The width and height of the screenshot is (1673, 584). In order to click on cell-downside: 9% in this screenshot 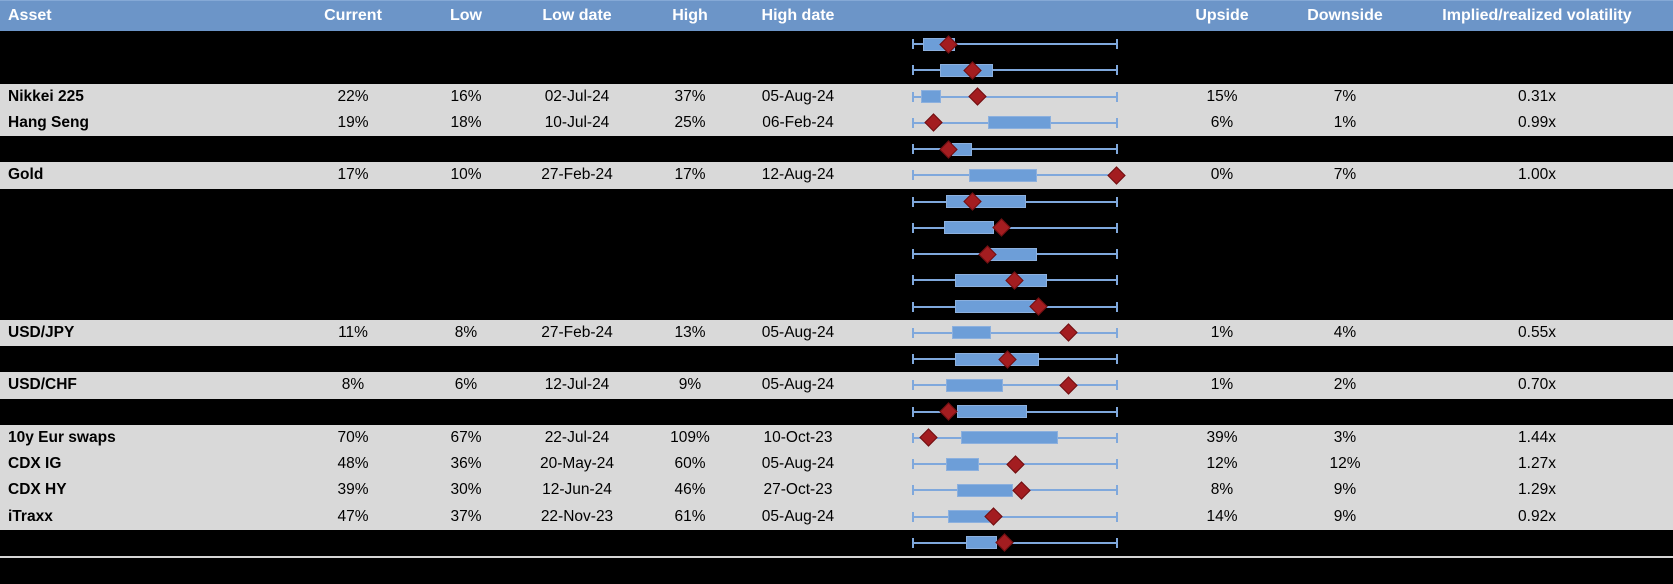, I will do `click(1345, 516)`.